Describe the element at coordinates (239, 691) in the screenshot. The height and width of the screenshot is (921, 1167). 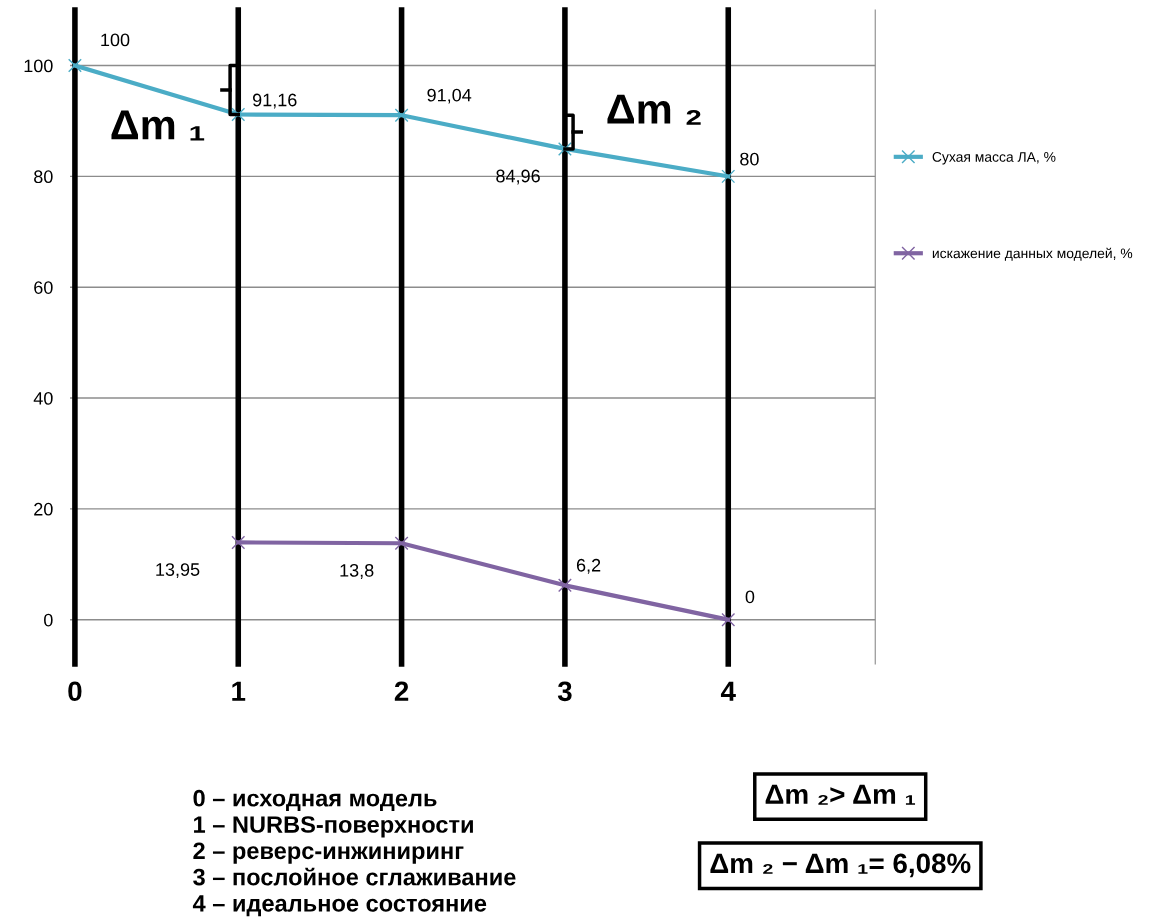
I see `x-tick-label: 1` at that location.